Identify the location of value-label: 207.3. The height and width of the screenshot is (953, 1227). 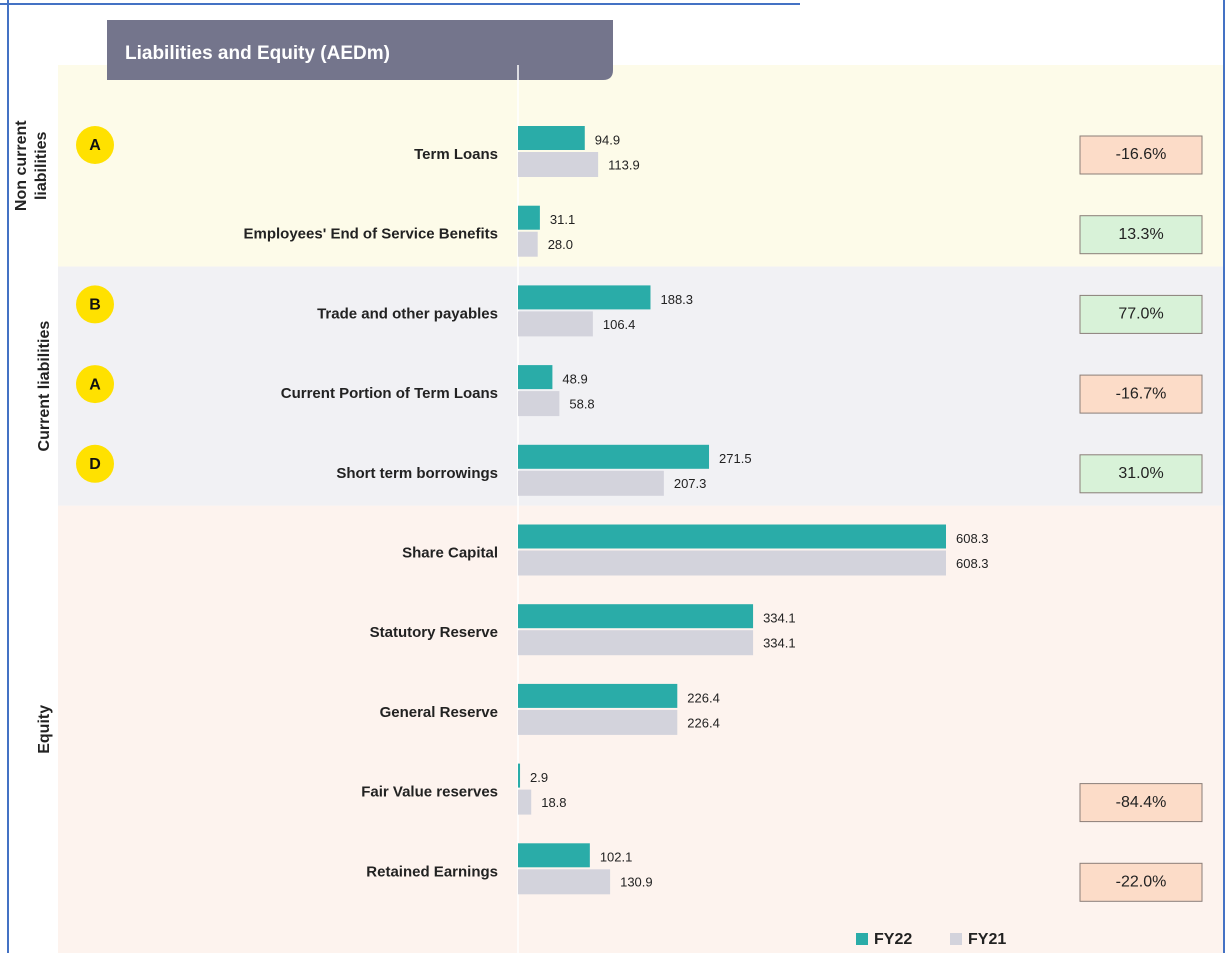
(690, 483).